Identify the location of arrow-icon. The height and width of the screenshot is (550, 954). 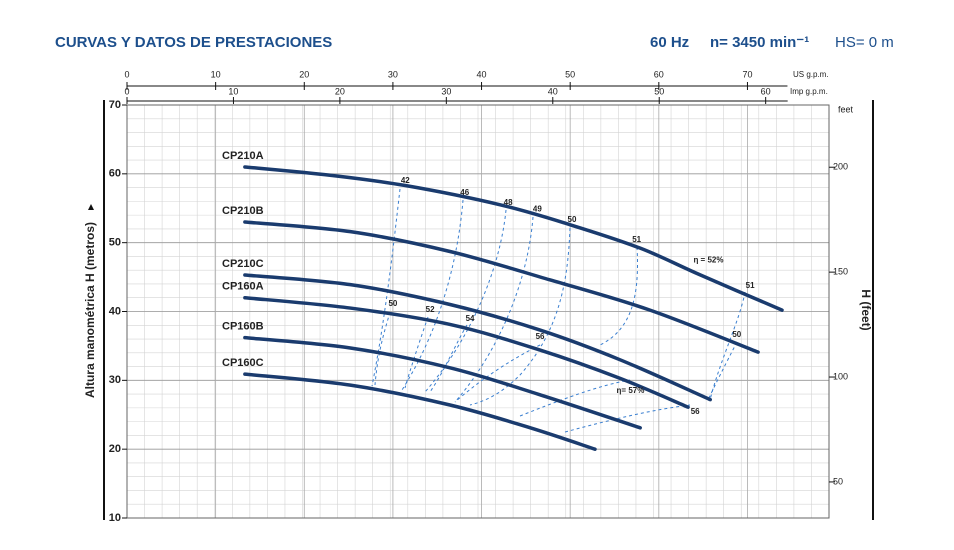
(91, 207).